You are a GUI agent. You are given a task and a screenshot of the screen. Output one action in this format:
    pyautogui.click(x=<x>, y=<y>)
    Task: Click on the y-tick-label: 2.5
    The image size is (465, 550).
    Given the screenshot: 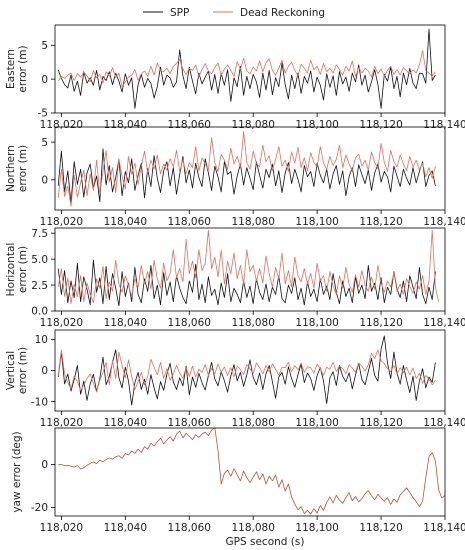 What is the action you would take?
    pyautogui.click(x=39, y=286)
    